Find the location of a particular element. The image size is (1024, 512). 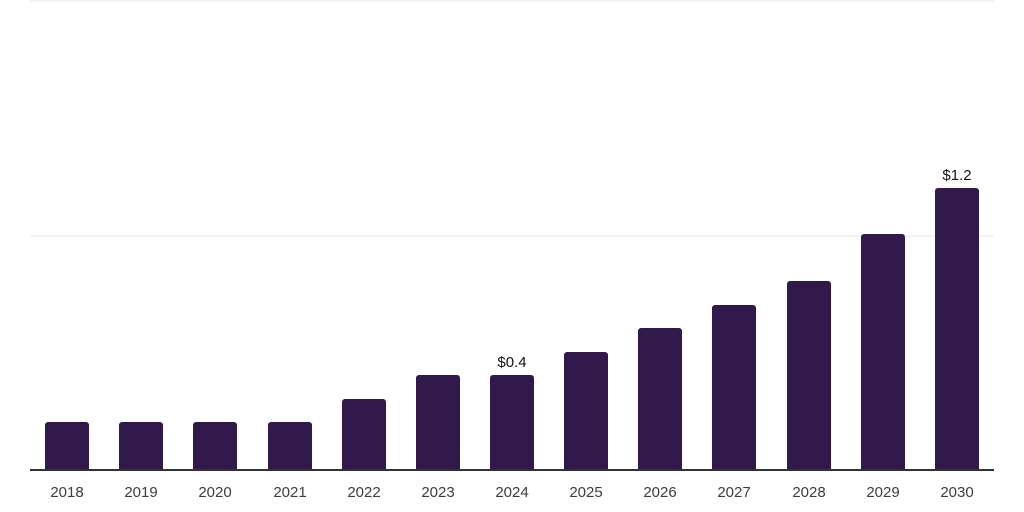

x-tick-label-2022: 2022 is located at coordinates (364, 492).